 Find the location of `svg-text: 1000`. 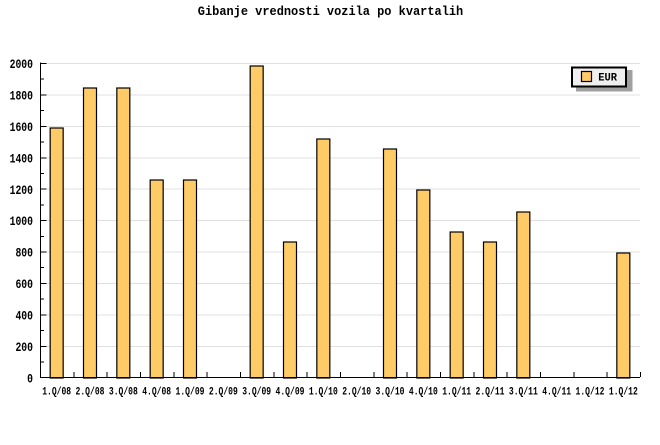

svg-text: 1000 is located at coordinates (21, 222).